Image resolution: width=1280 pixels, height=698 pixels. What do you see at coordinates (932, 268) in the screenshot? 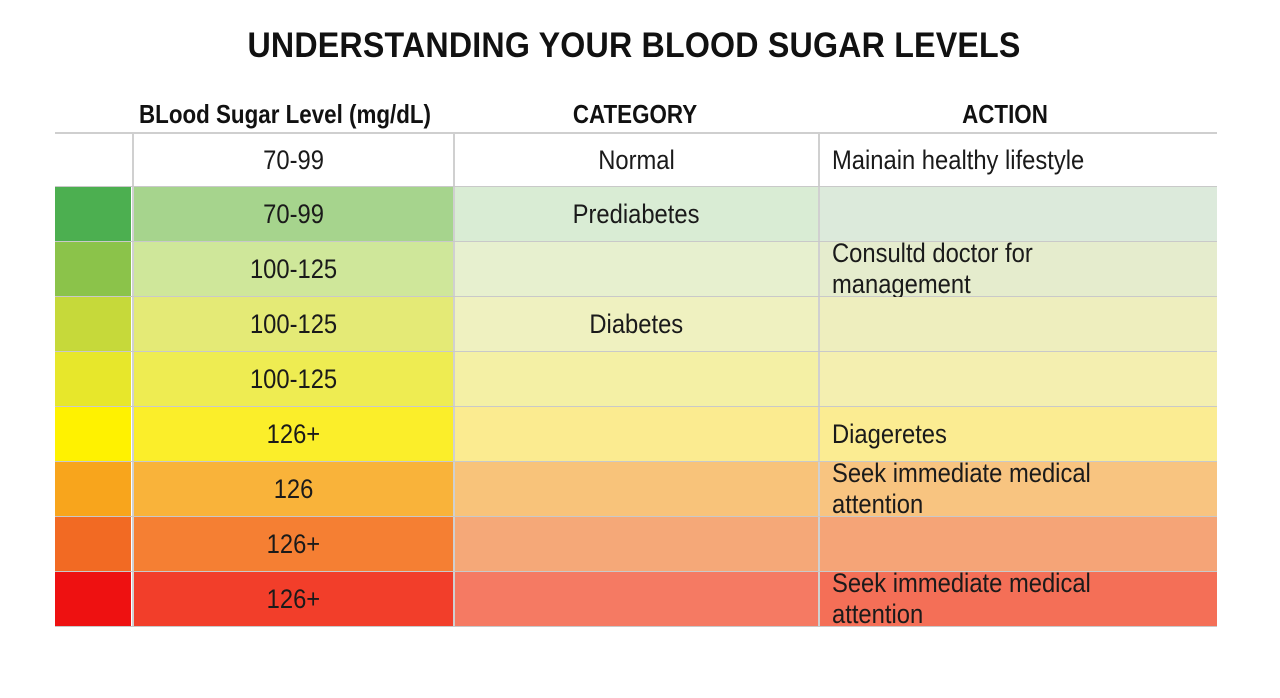
I see `action-cell-text: Consultd doctor for management` at bounding box center [932, 268].